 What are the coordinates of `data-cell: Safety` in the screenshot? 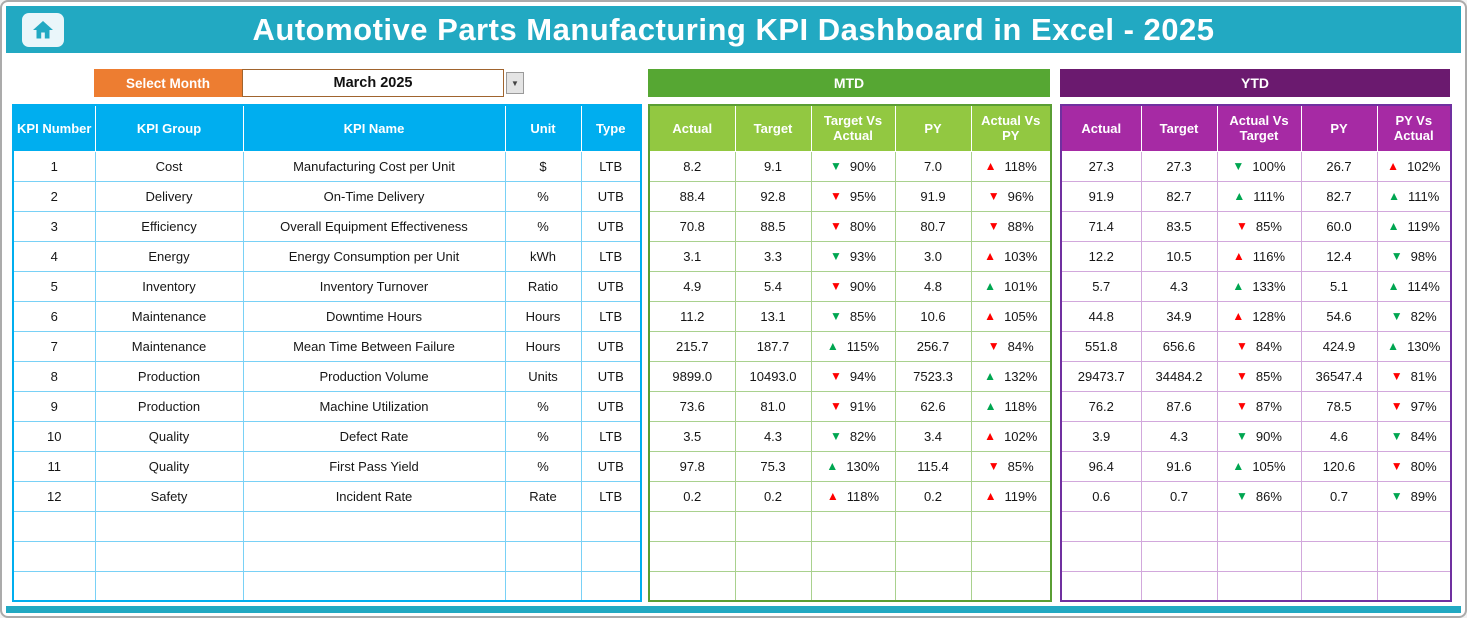 It's located at (169, 496).